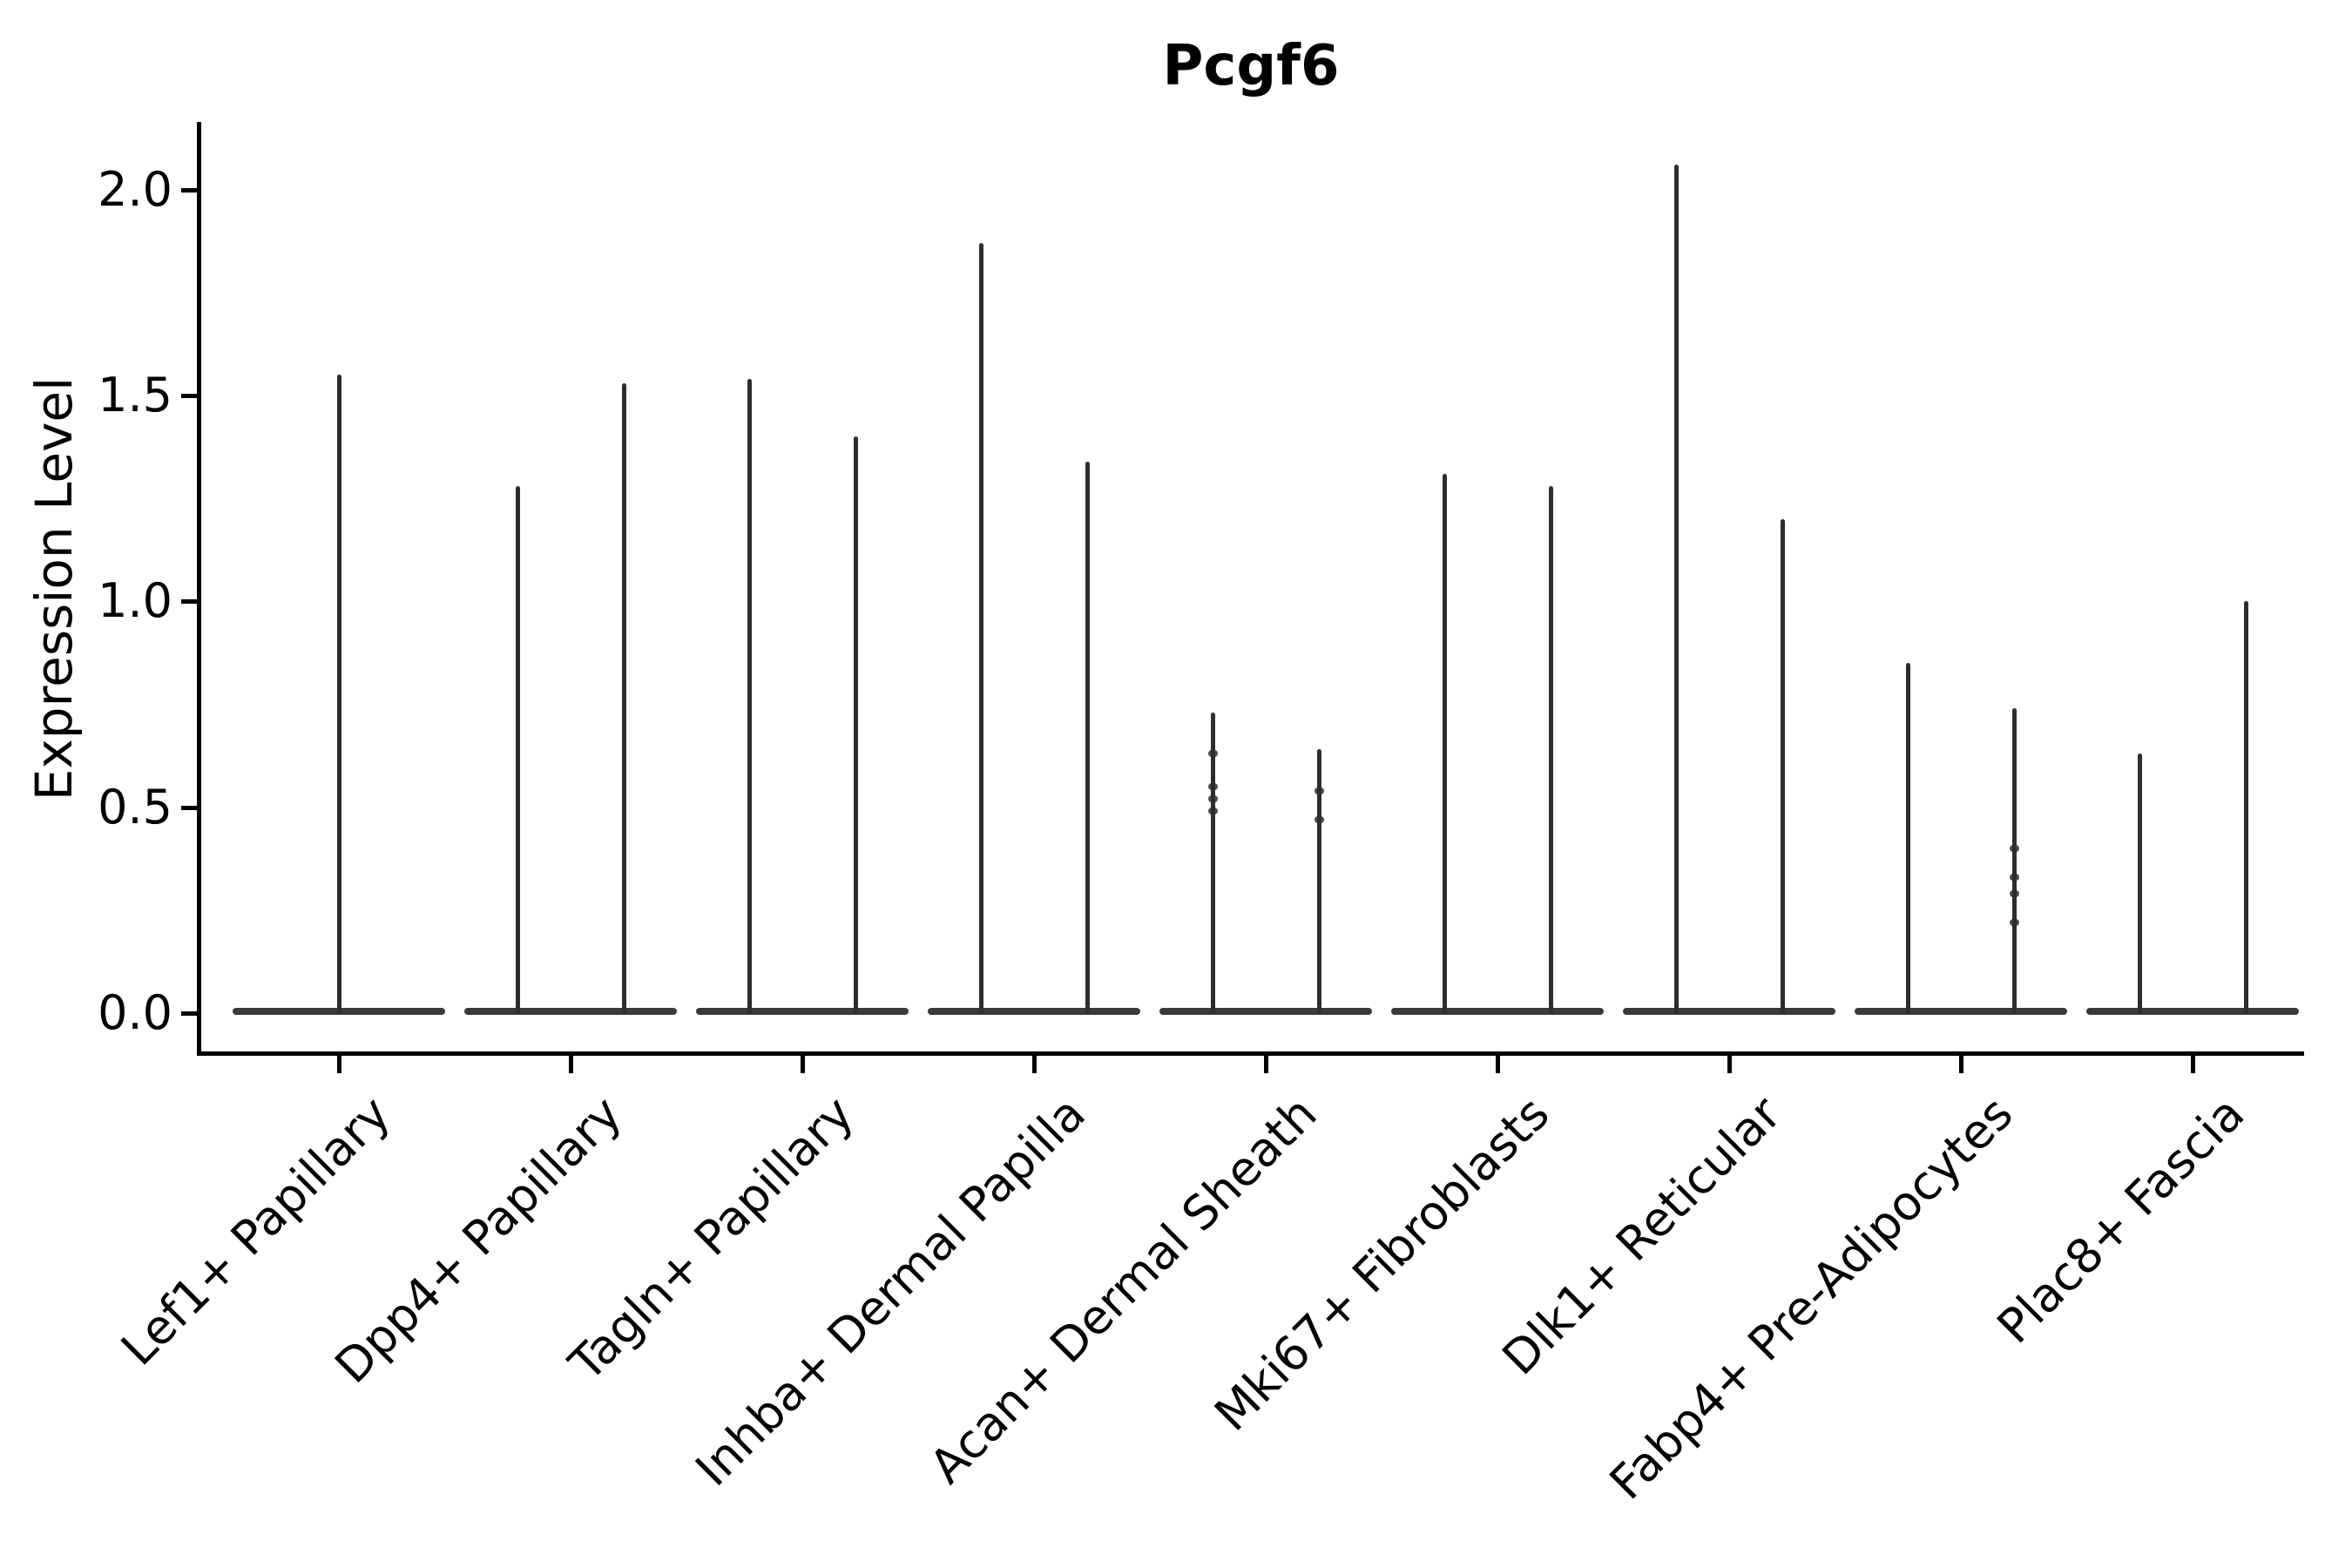  I want to click on y-axis-spine, so click(199, 589).